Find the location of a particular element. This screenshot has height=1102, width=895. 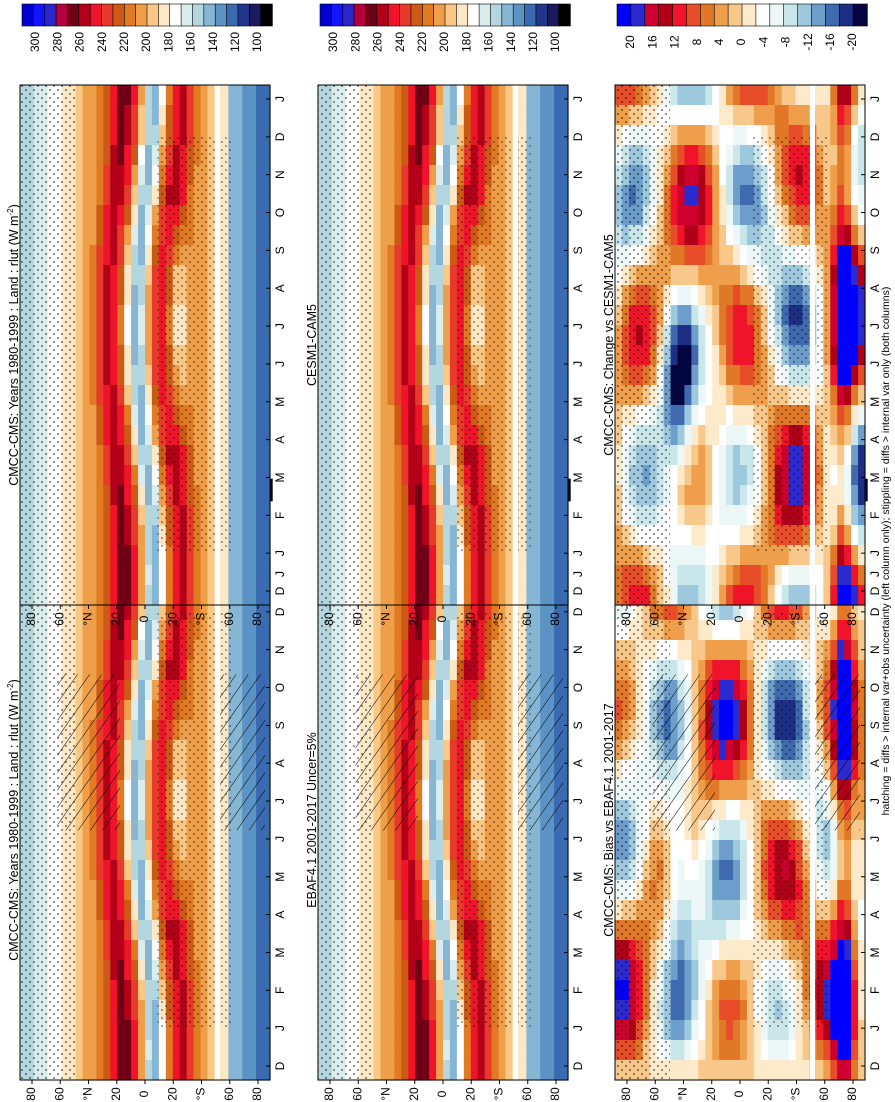

lat-tick-label: 80 is located at coordinates (329, 1094).